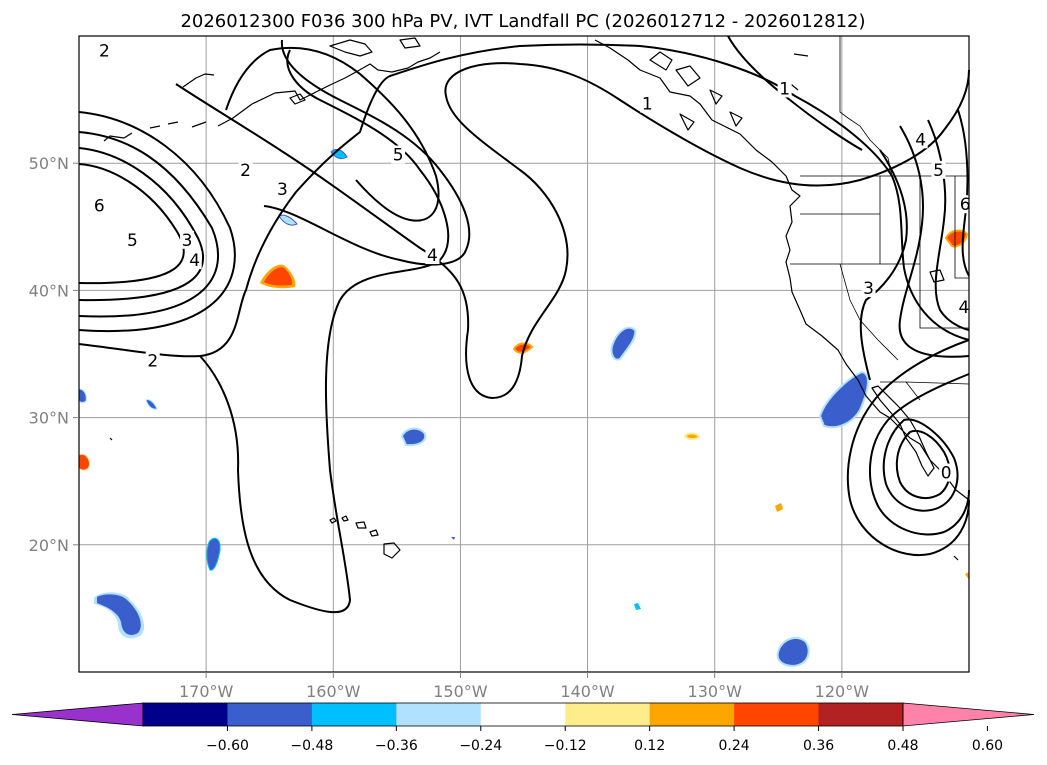 This screenshot has height=765, width=1047. I want to click on colorbar-frame, so click(523, 714).